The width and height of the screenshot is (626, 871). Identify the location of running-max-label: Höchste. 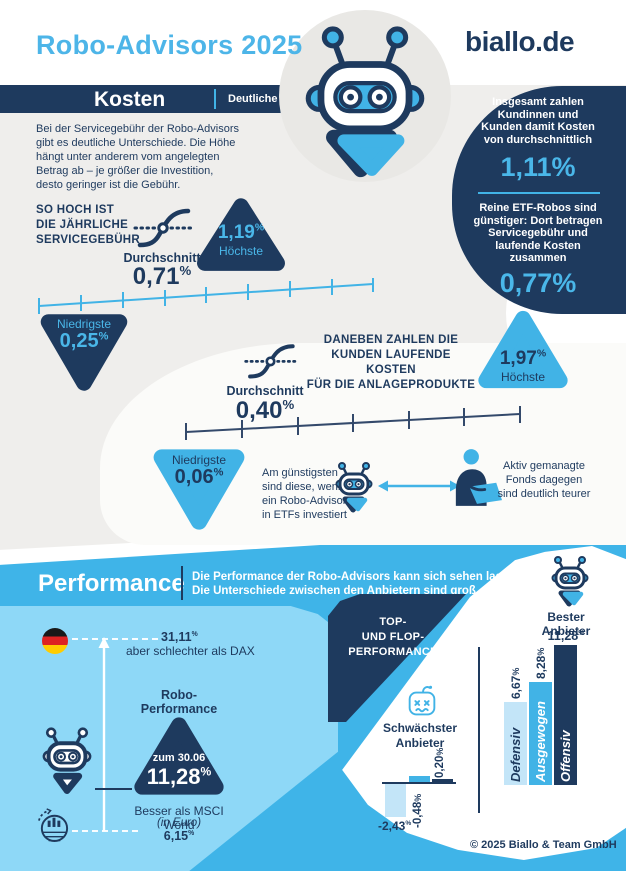
(523, 377).